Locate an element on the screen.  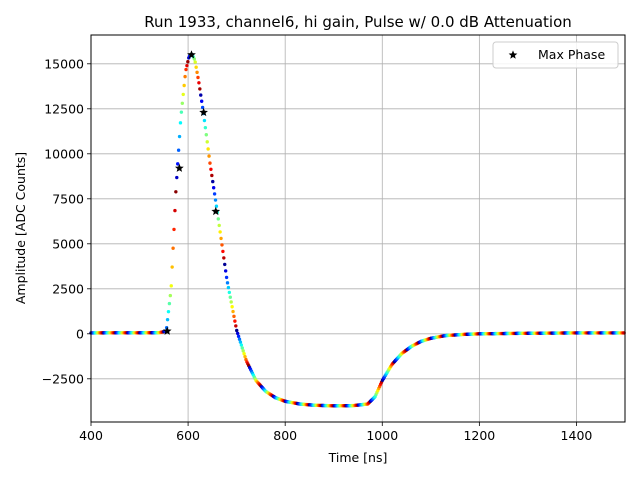
x-tick-label: 600 is located at coordinates (188, 435).